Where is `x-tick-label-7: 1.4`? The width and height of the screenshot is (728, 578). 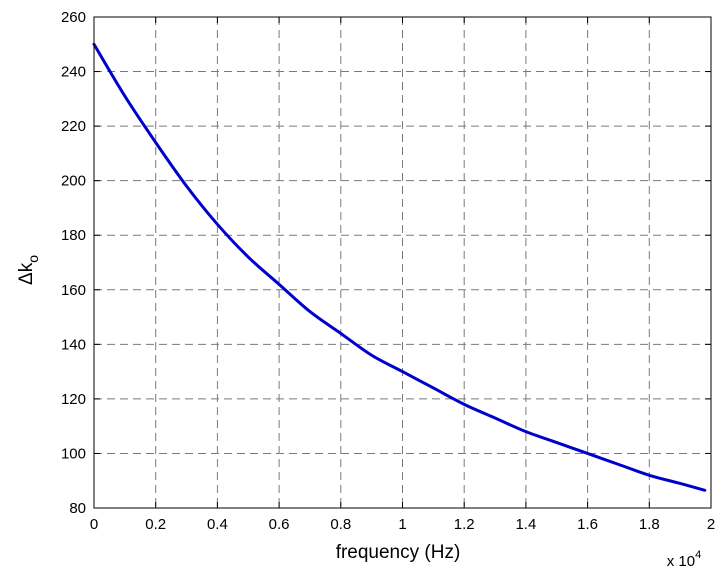
x-tick-label-7: 1.4 is located at coordinates (525, 524).